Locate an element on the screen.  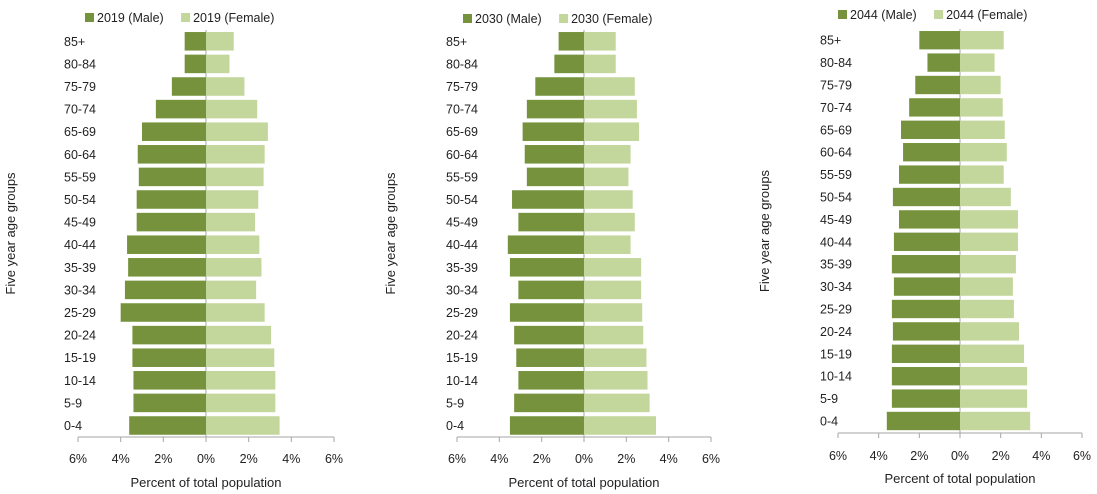
category-label: 20-24 is located at coordinates (462, 336).